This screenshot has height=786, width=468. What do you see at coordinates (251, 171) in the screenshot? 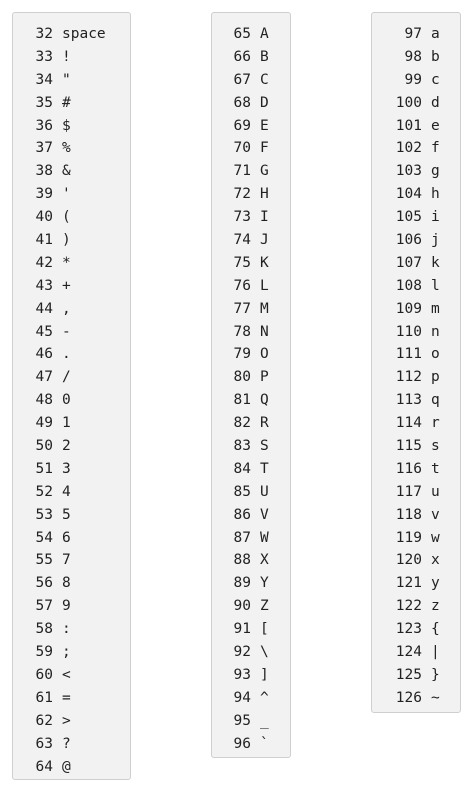
I see `ascii-row: 71 G` at bounding box center [251, 171].